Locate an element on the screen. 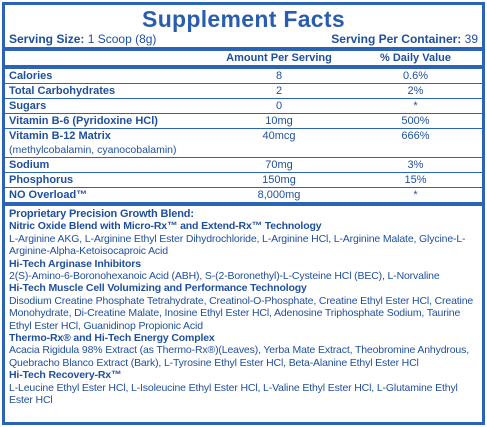  table-row: Vitamin B-6 (Pyridoxine HCl) 10mg 500% is located at coordinates (243, 121).